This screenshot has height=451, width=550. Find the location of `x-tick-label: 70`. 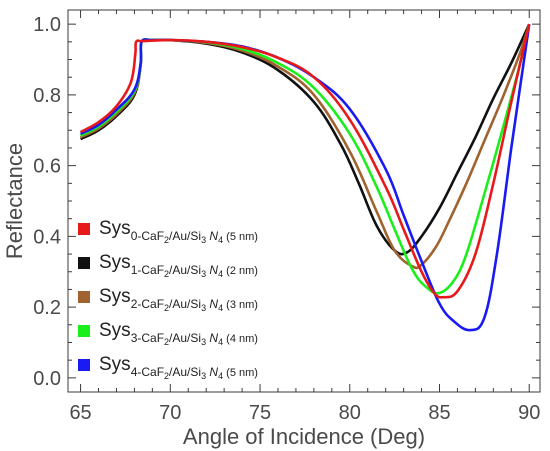

x-tick-label: 70 is located at coordinates (170, 413).